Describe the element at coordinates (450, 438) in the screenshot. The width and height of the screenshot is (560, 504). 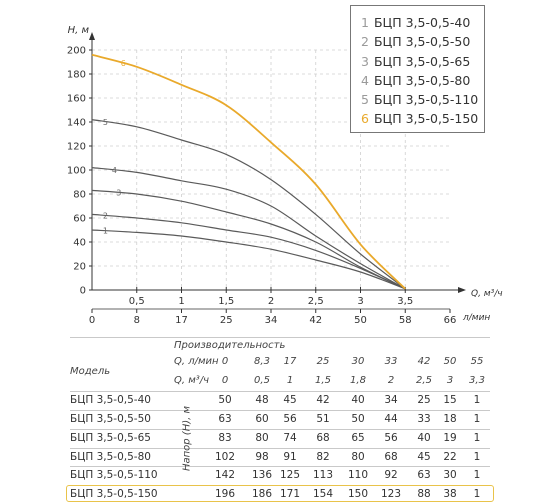
I see `table-row-value: 19` at that location.